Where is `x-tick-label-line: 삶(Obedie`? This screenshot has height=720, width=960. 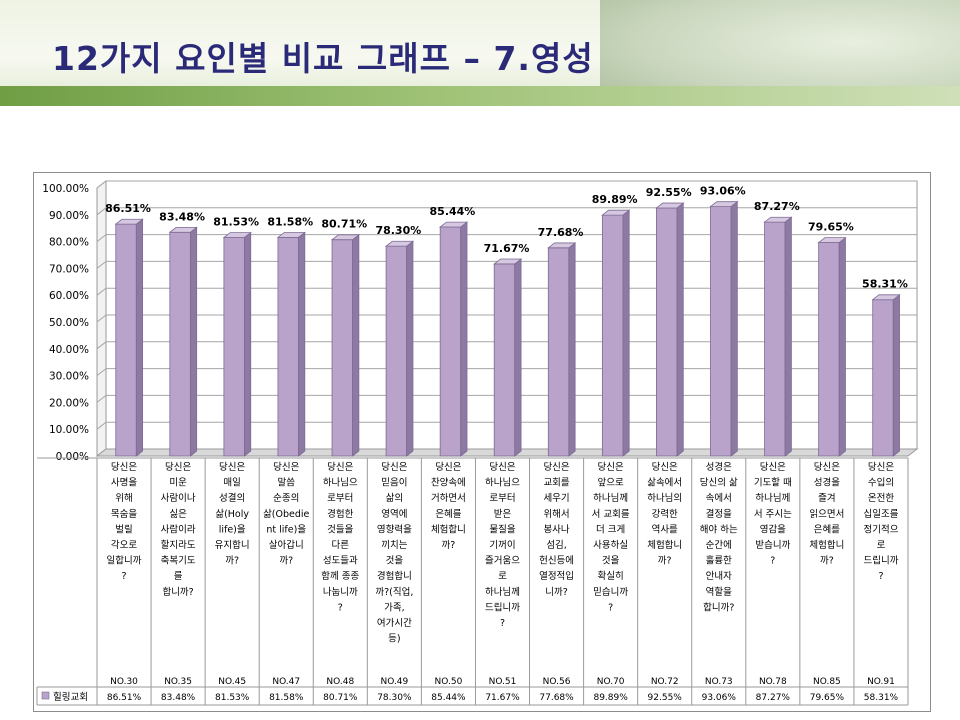
x-tick-label-line: 삶(Obedie is located at coordinates (286, 514).